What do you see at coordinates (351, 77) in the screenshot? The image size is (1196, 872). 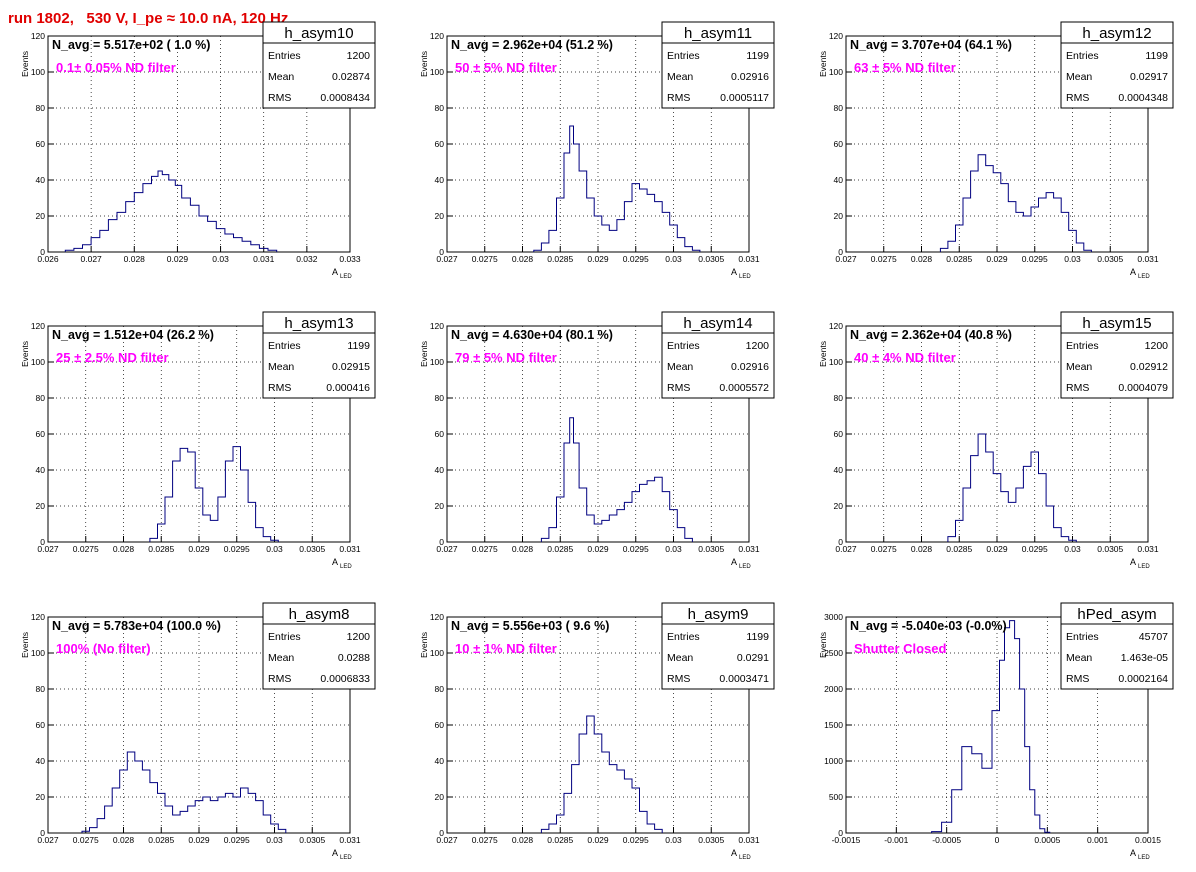 I see `stats-value: 0.02874` at bounding box center [351, 77].